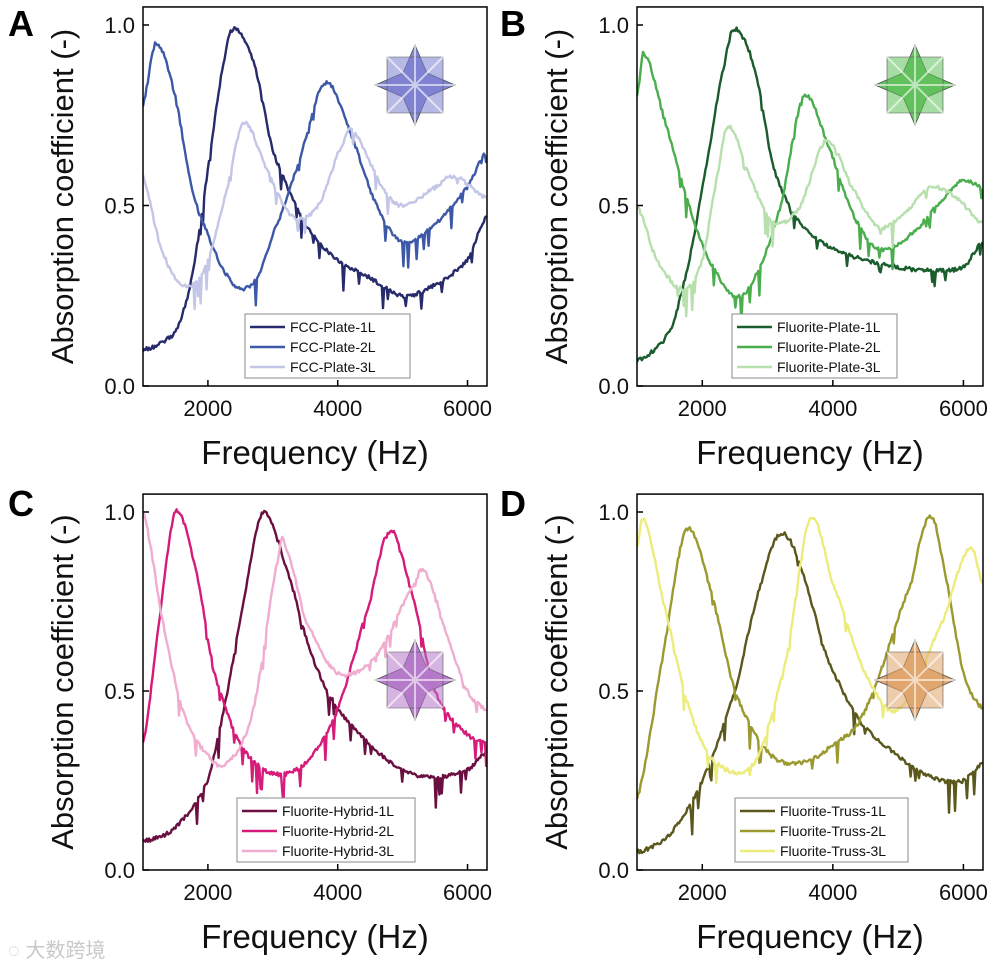  What do you see at coordinates (21, 23) in the screenshot?
I see `panel-label: A` at bounding box center [21, 23].